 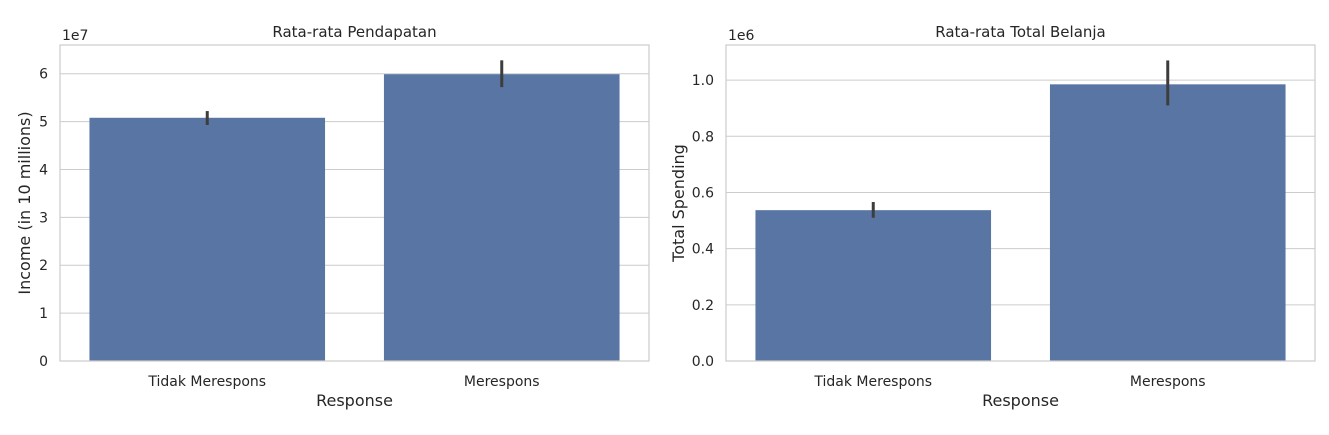 I want to click on y-tick-label: 6, so click(x=43, y=75).